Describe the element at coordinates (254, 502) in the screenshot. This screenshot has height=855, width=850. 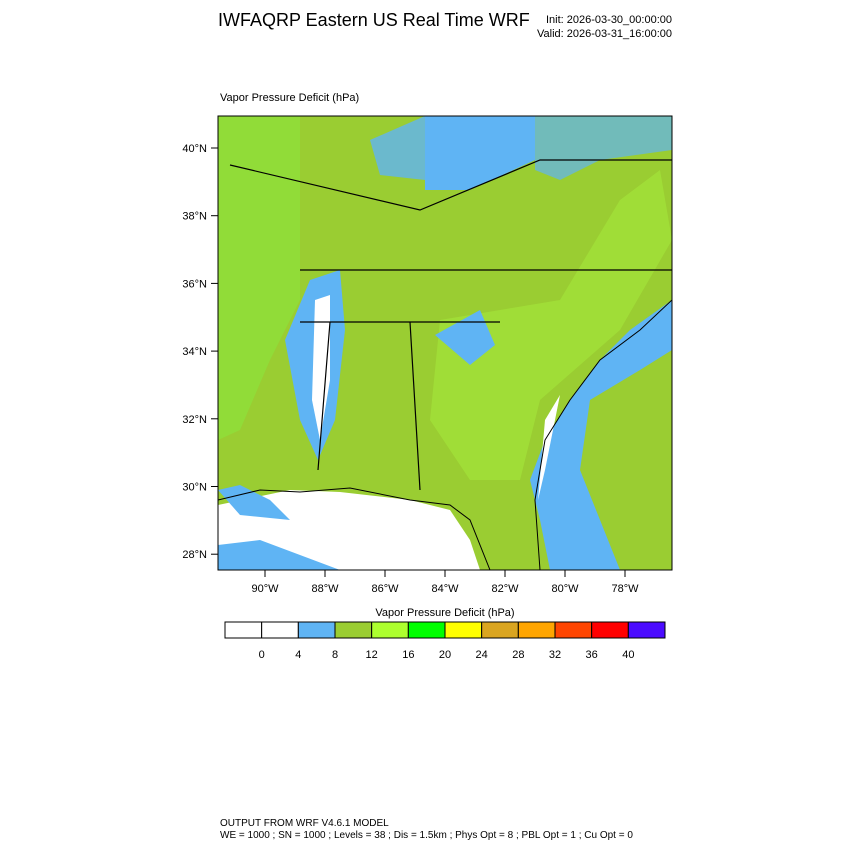
I see `coast-low-vpd` at that location.